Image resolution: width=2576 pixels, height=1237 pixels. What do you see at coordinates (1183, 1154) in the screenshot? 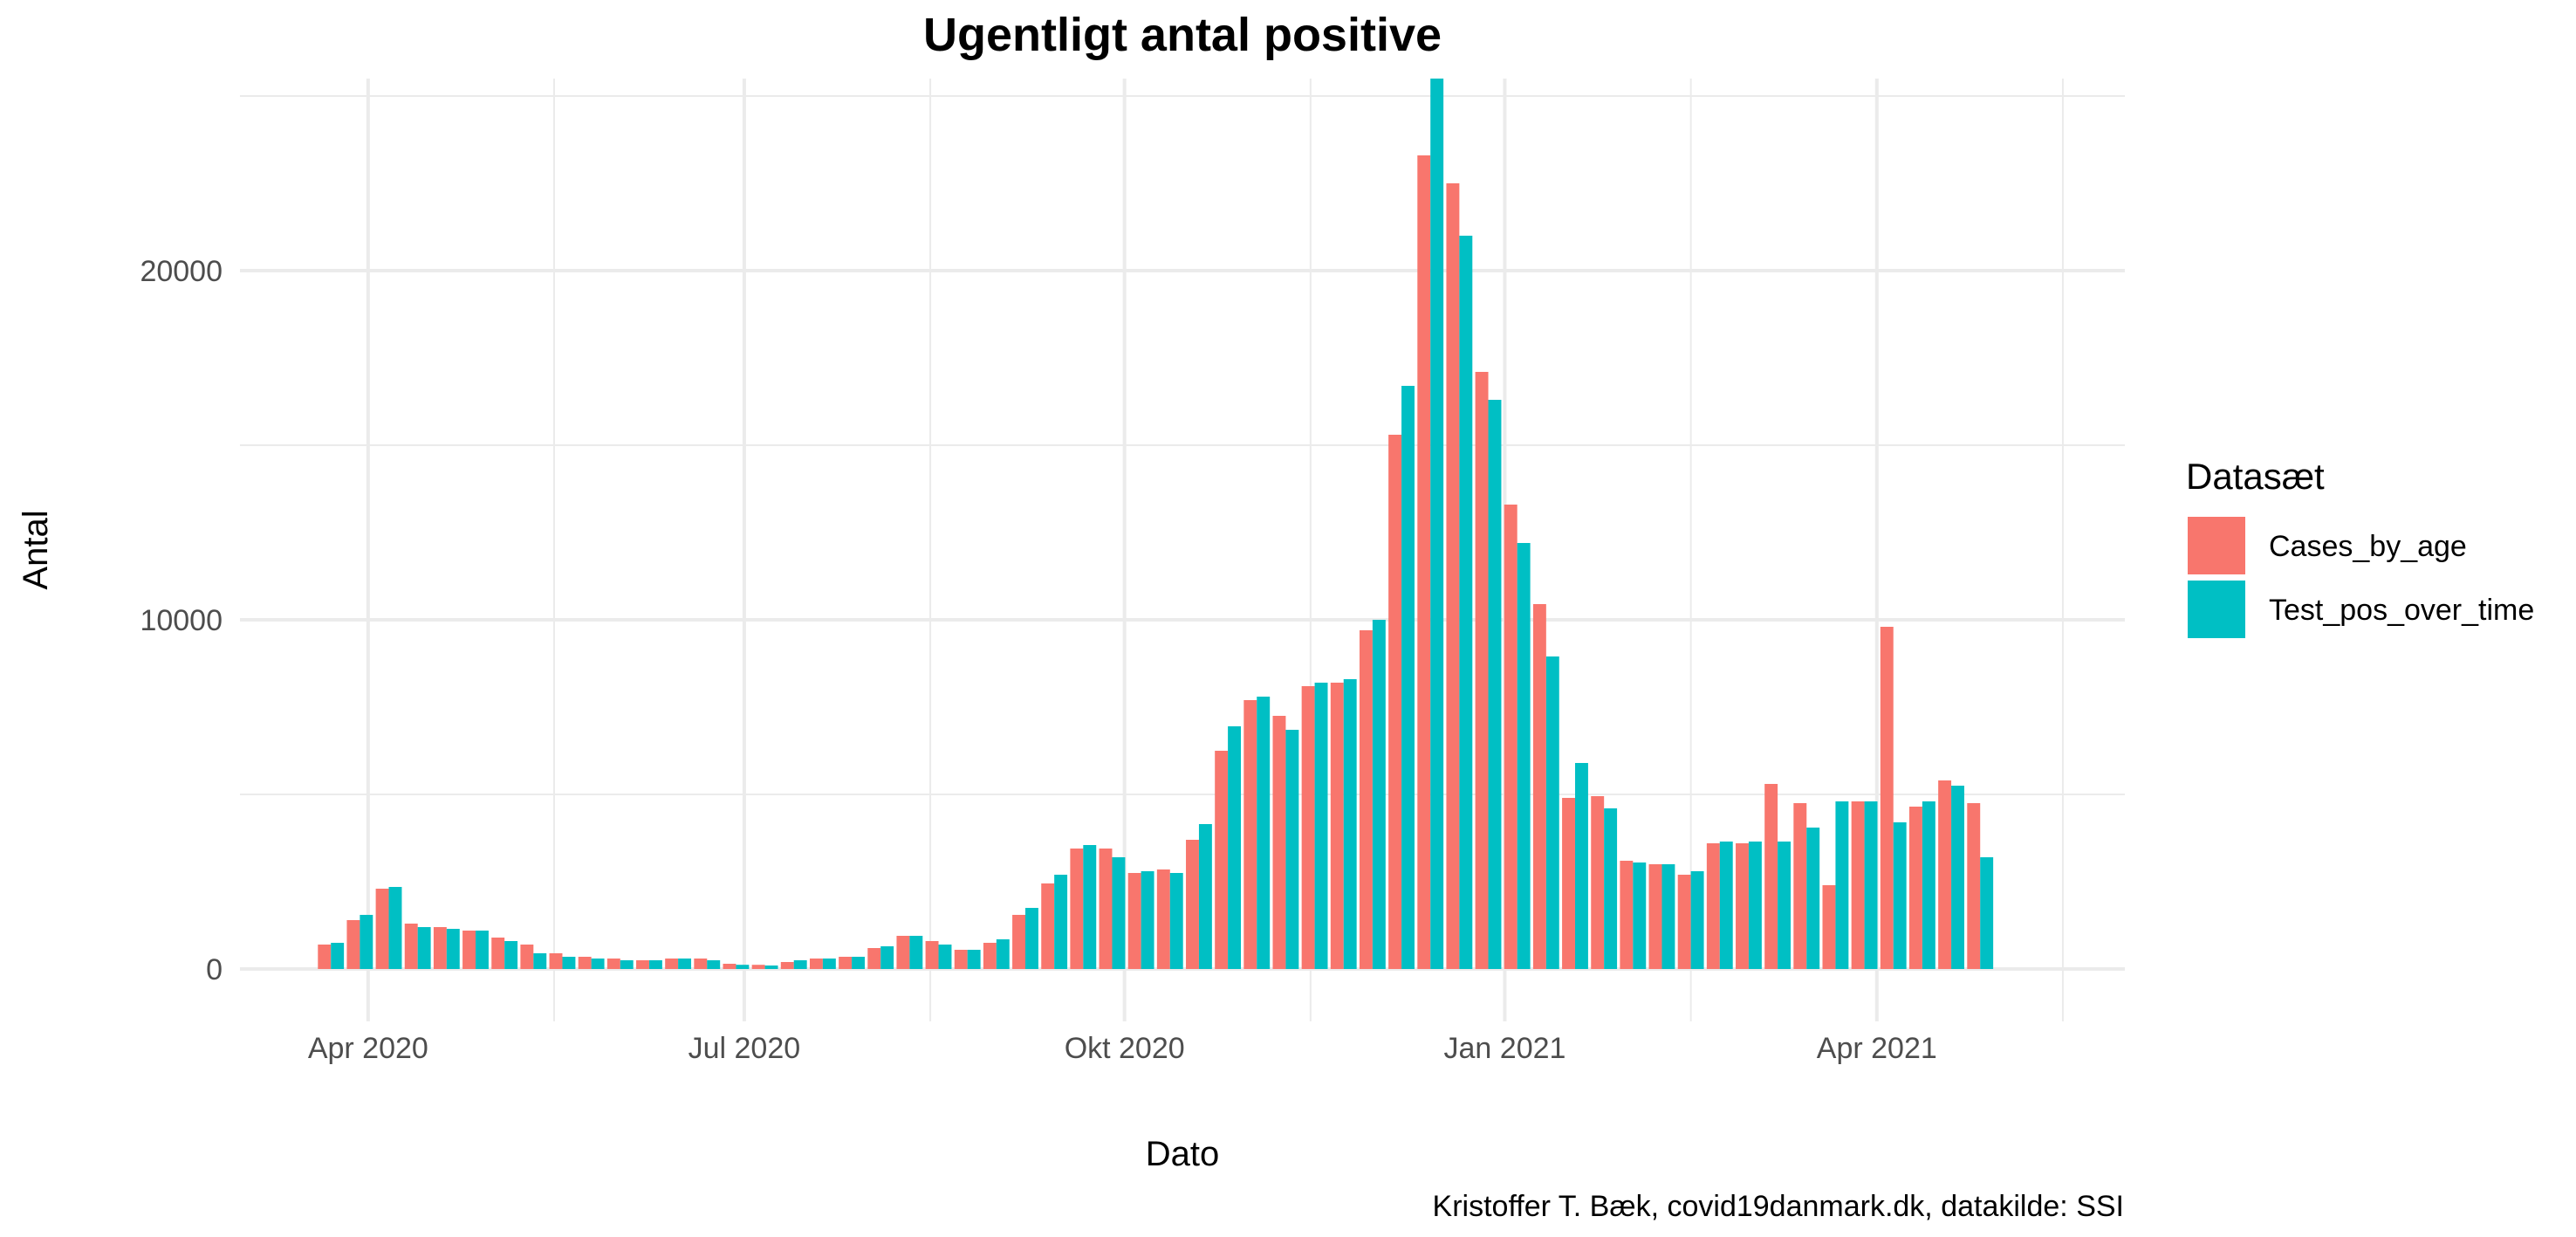
I see `x-axis-title: Dato` at bounding box center [1183, 1154].